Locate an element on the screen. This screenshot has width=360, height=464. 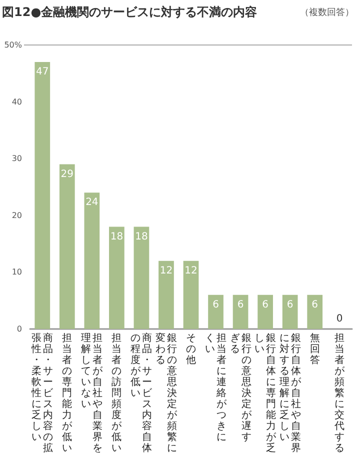
category-label: 銀行自体に専門能力が乏しい is located at coordinates (265, 393).